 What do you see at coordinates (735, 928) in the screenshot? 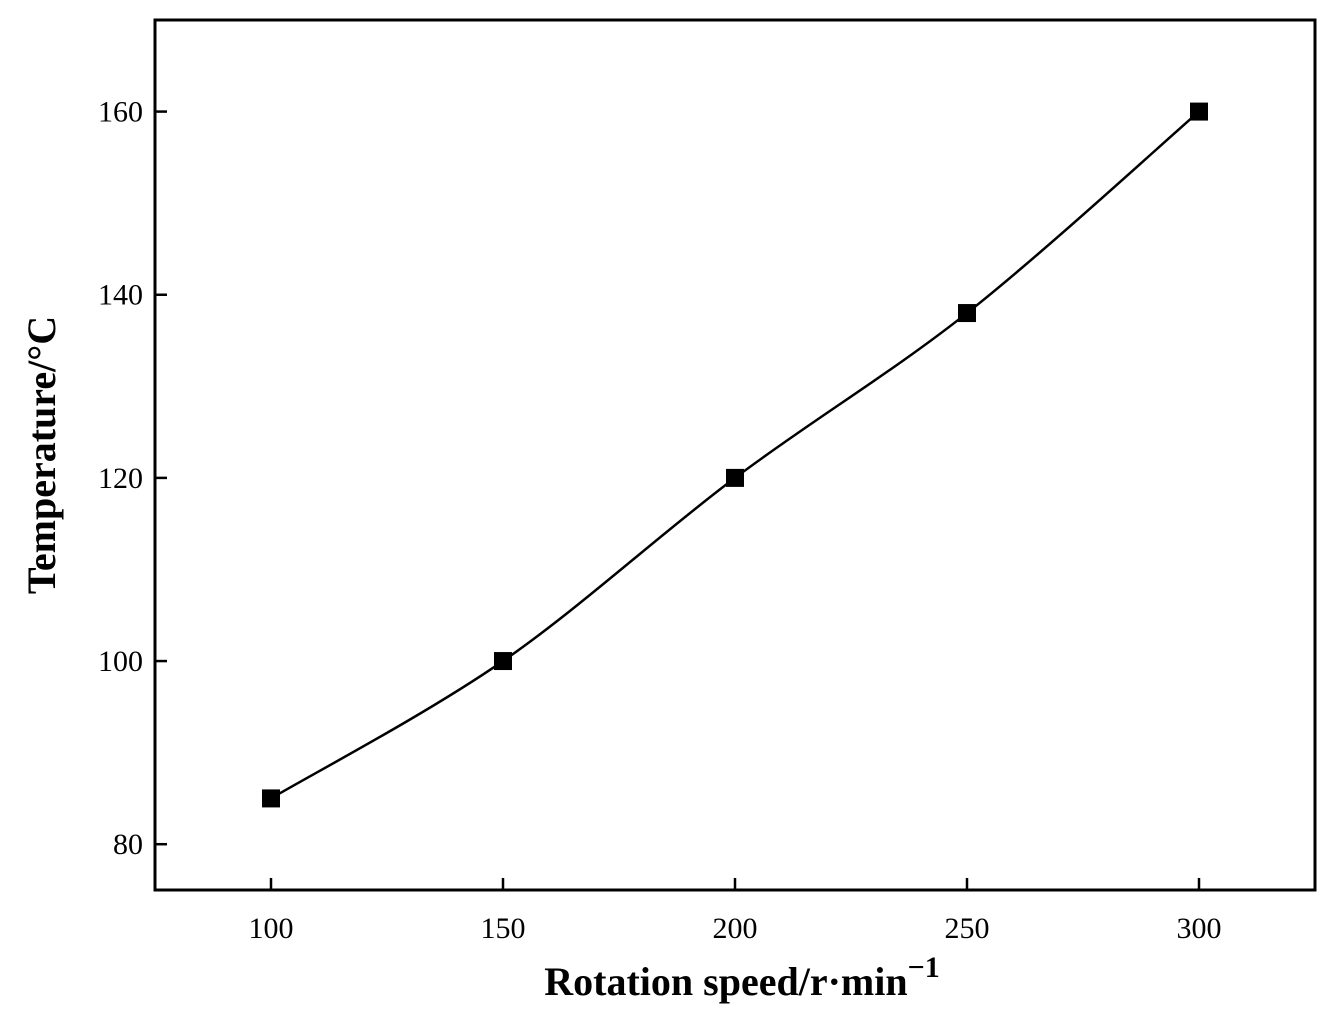
I see `x-tick-label: 200` at bounding box center [735, 928].